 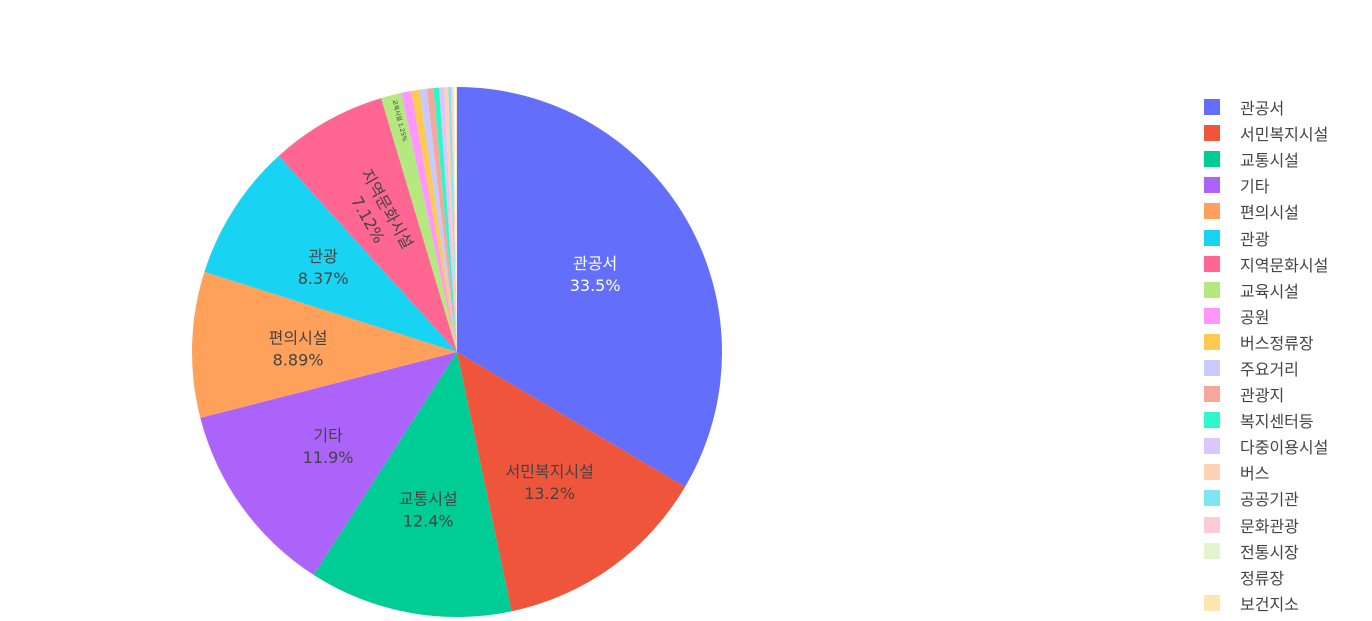 What do you see at coordinates (298, 360) in the screenshot?
I see `slice-percent-label: 8.89%` at bounding box center [298, 360].